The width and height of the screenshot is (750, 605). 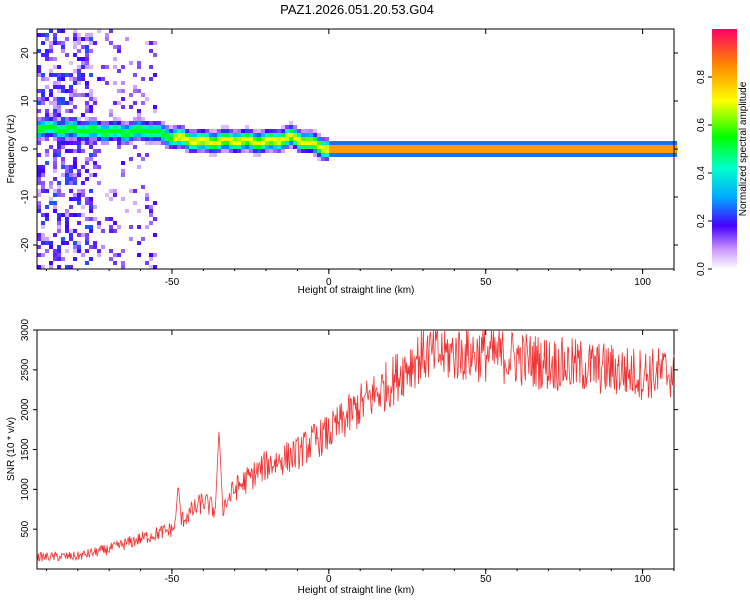 I want to click on y-tick-label: 2500, so click(x=25, y=369).